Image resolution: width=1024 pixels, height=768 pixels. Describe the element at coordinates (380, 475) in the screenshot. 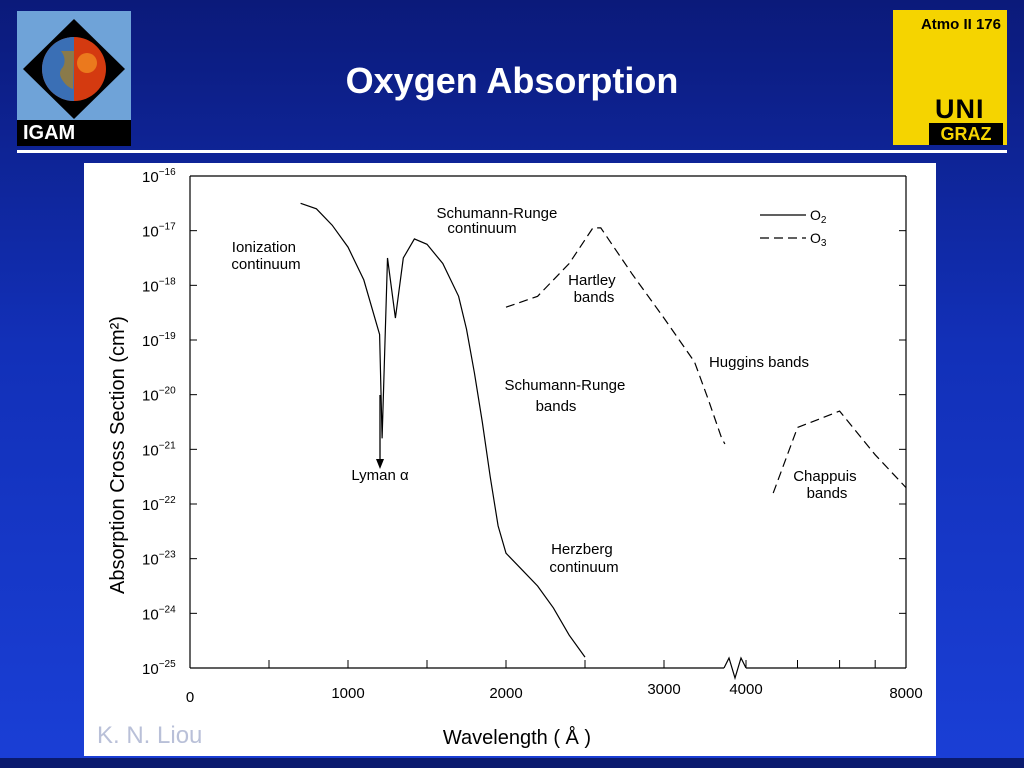

I see `annotation-lyman-alpha: Lyman α` at that location.